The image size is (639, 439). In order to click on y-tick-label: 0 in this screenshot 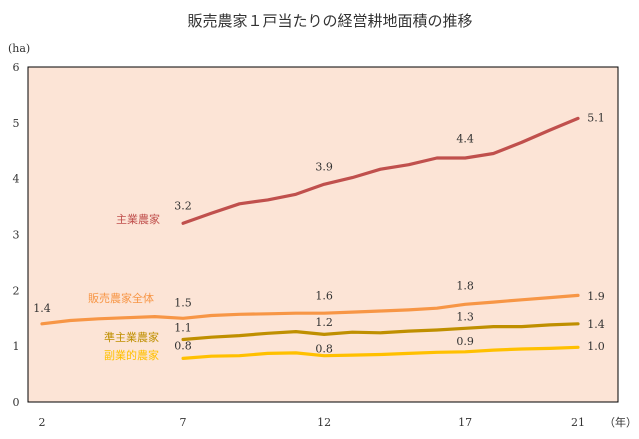, I will do `click(16, 402)`.